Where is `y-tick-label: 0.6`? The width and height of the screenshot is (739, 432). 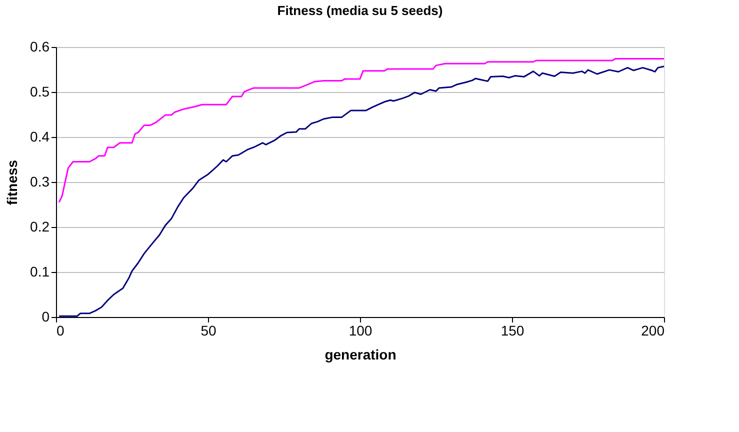
y-tick-label: 0.6 is located at coordinates (40, 46).